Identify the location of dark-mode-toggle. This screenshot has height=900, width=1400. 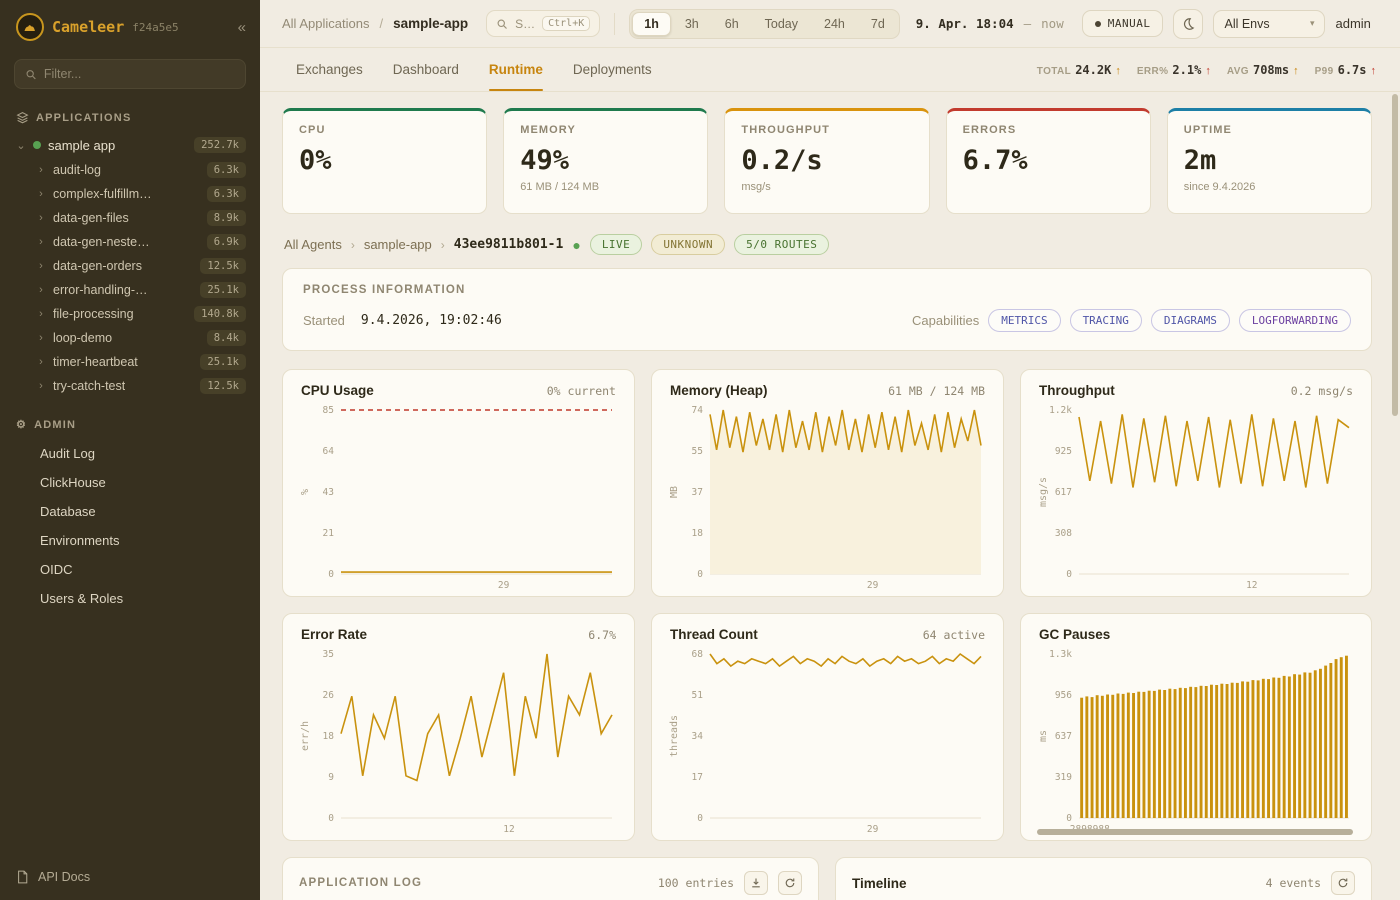
(1188, 23).